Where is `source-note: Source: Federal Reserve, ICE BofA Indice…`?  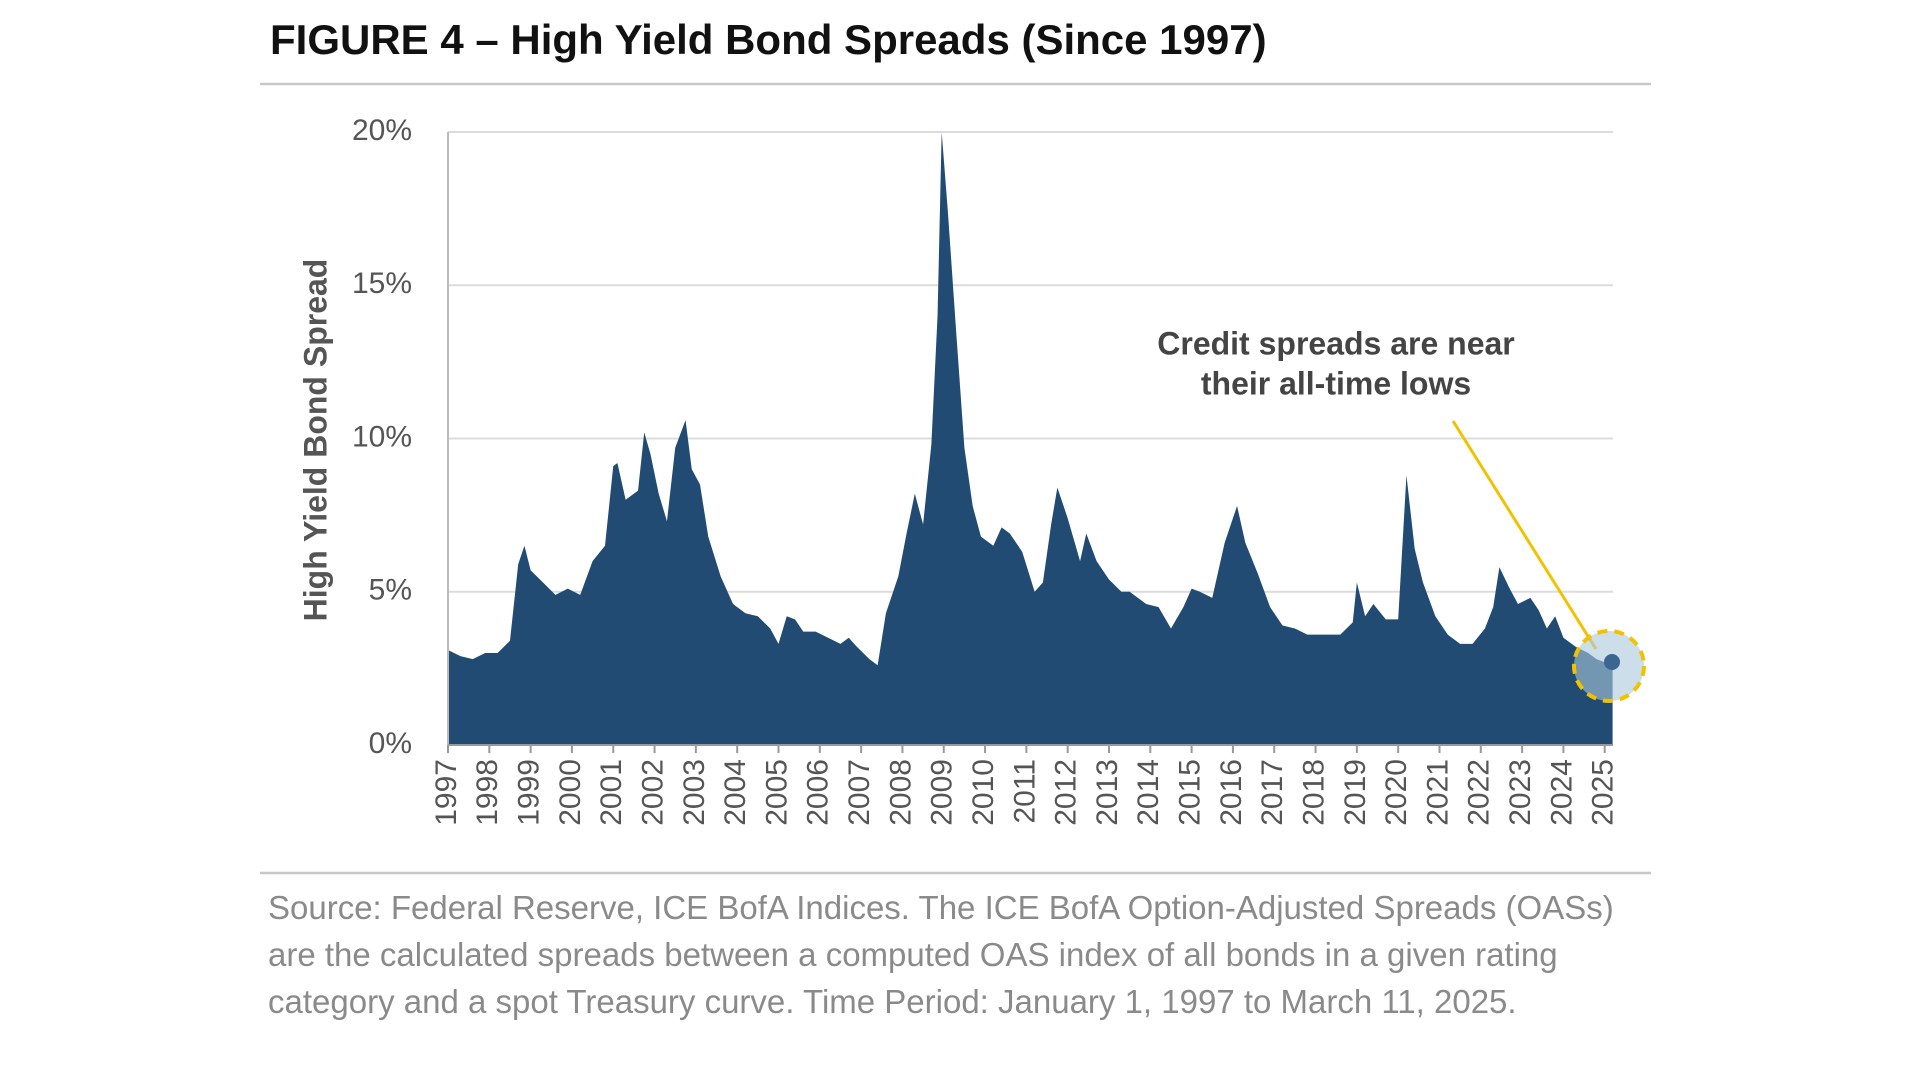
source-note: Source: Federal Reserve, ICE BofA Indice… is located at coordinates (941, 954).